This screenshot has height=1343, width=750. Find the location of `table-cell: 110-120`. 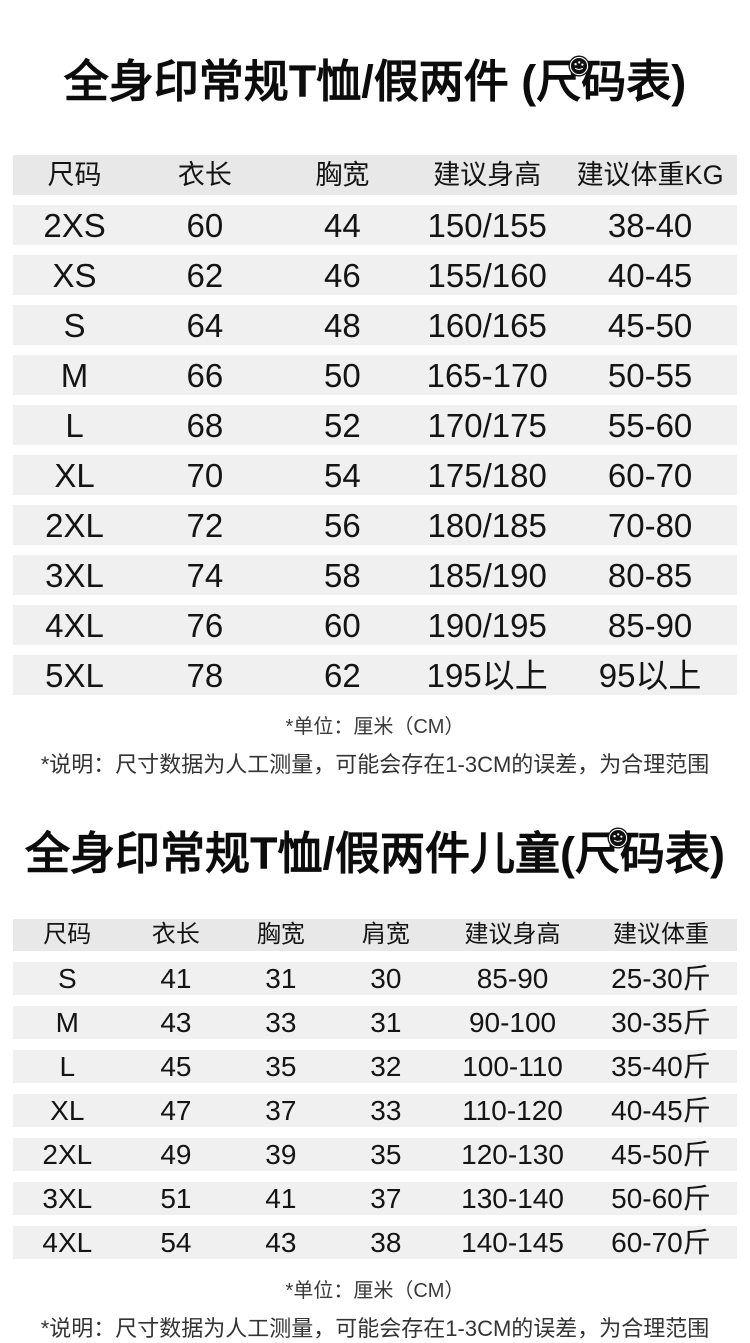

table-cell: 110-120 is located at coordinates (512, 1110).